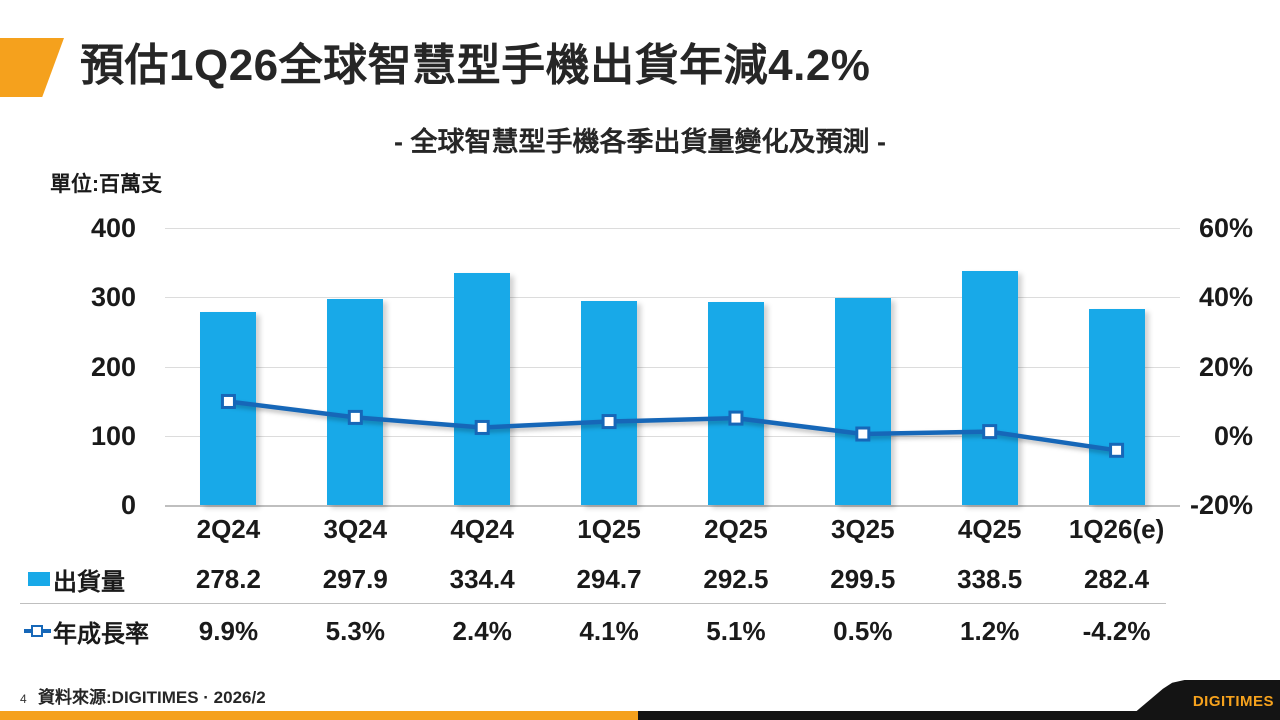 This screenshot has height=720, width=1280. What do you see at coordinates (113, 297) in the screenshot?
I see `left-axis-tick: 300` at bounding box center [113, 297].